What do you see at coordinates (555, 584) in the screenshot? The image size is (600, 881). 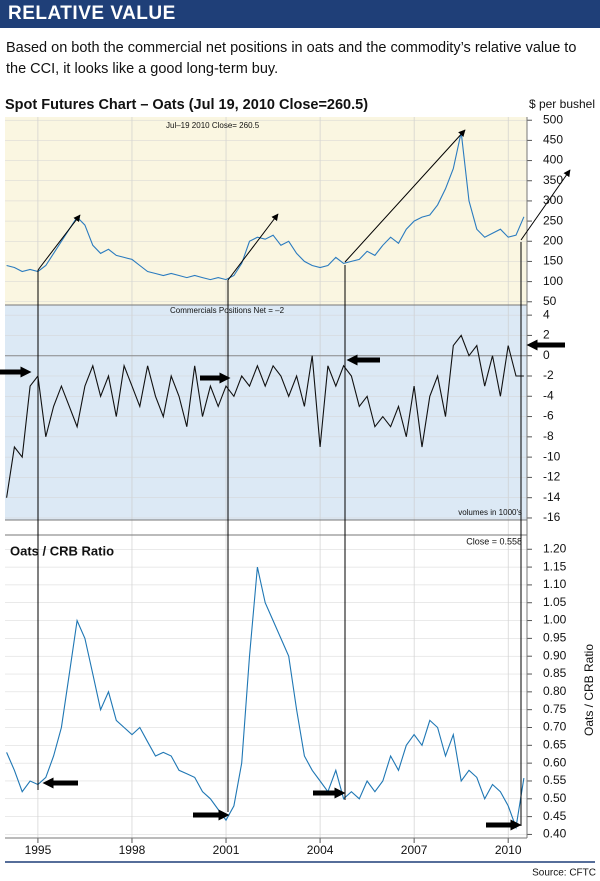 I see `y-tick-label: 1.10` at bounding box center [555, 584].